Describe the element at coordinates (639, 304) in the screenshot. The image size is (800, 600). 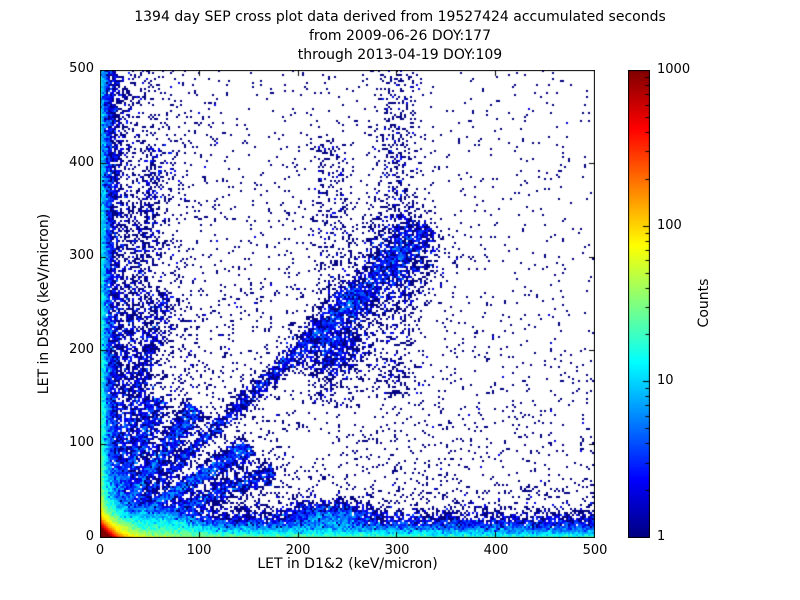
I see `colorbar-gradient` at that location.